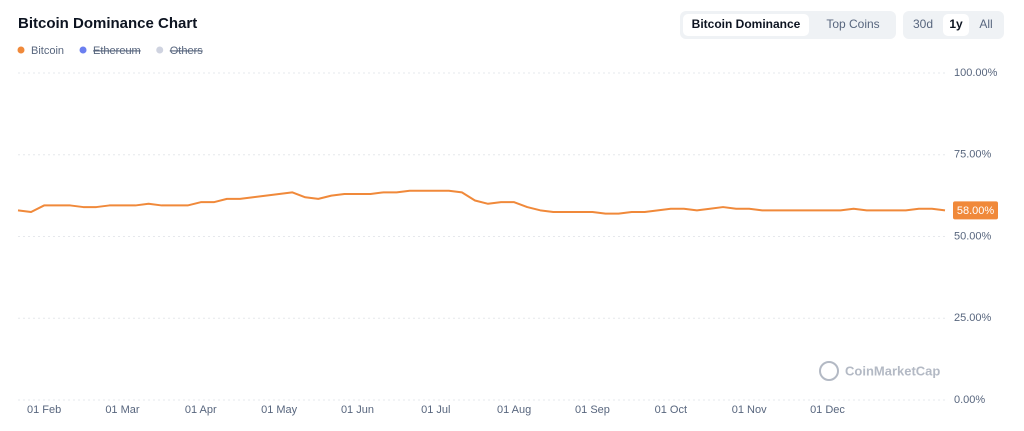  I want to click on range: 30d, so click(923, 24).